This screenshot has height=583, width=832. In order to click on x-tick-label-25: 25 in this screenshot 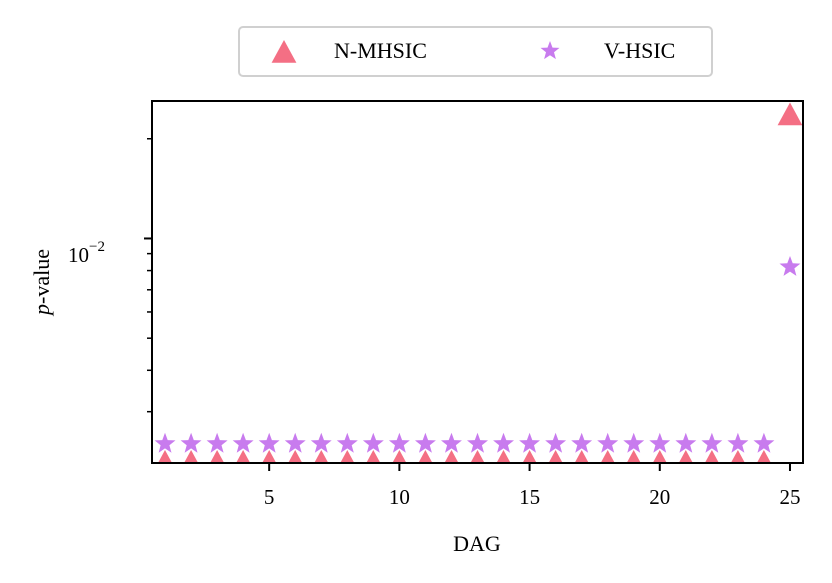, I will do `click(789, 497)`.